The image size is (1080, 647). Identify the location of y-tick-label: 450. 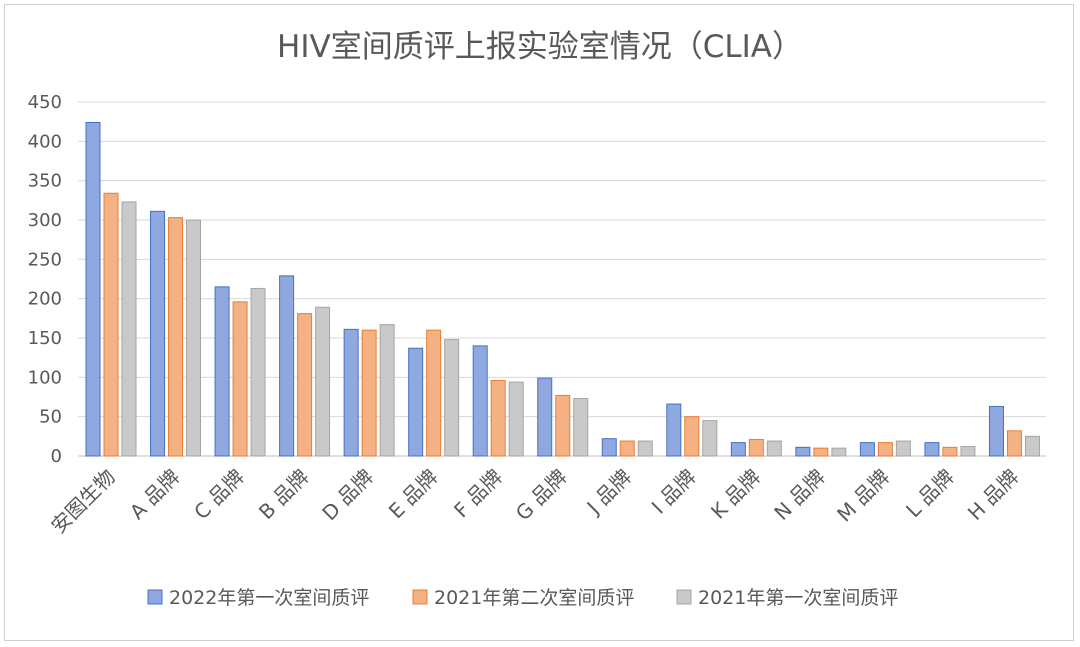
(45, 102).